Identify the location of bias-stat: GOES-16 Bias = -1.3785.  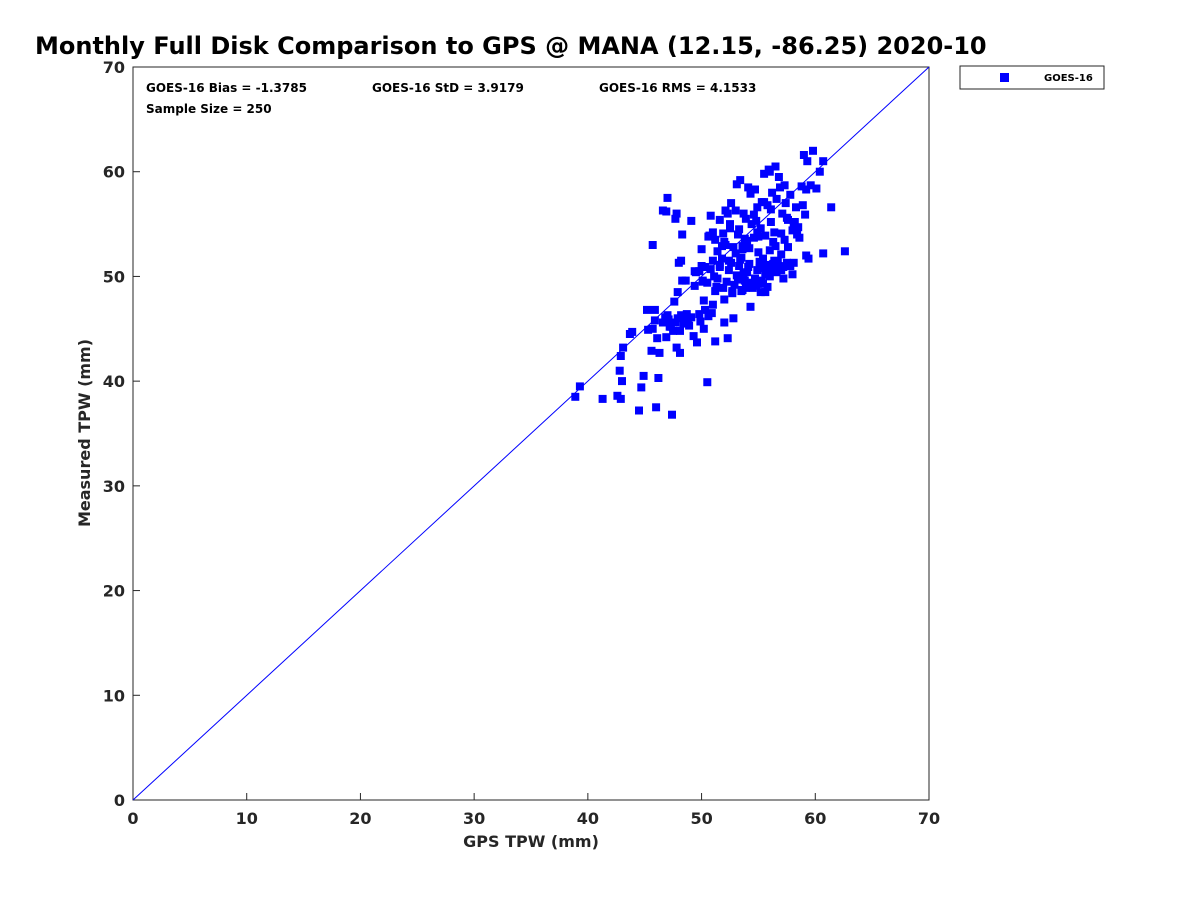
(226, 88).